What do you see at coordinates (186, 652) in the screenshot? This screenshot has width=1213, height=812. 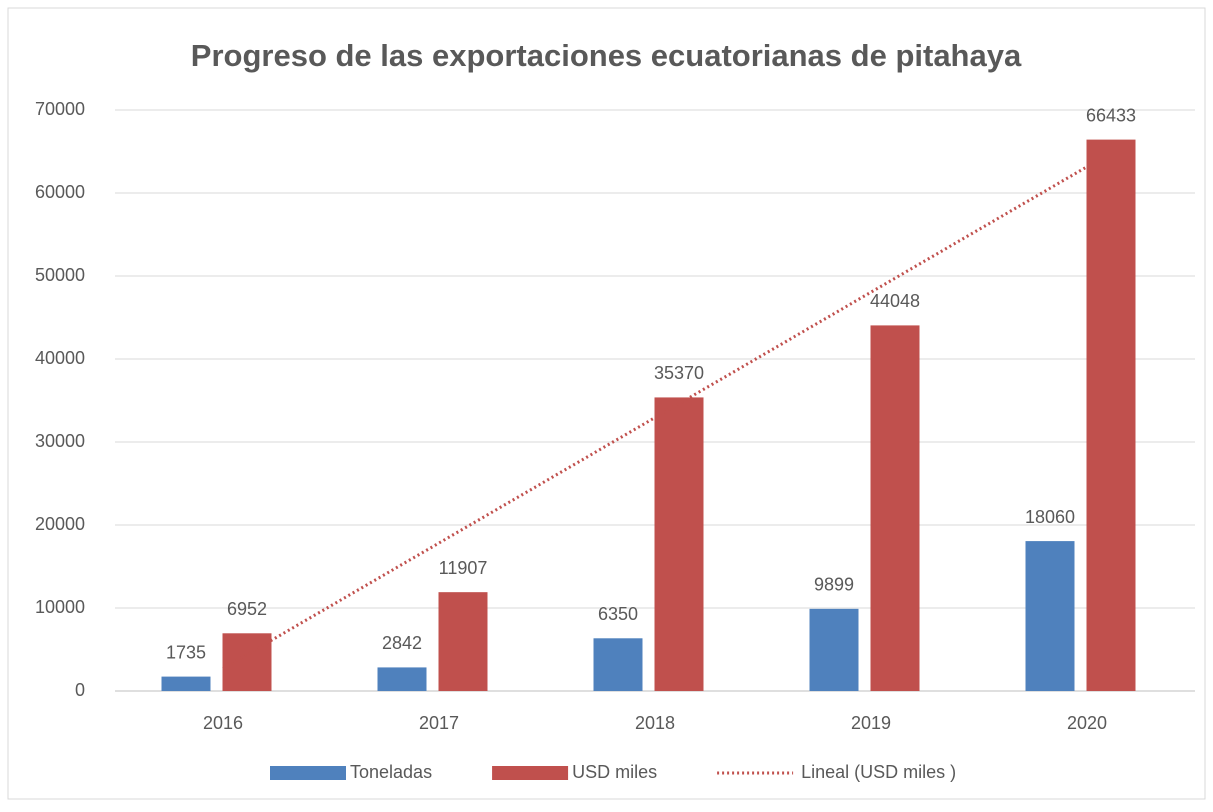 I see `data-label: 1735` at bounding box center [186, 652].